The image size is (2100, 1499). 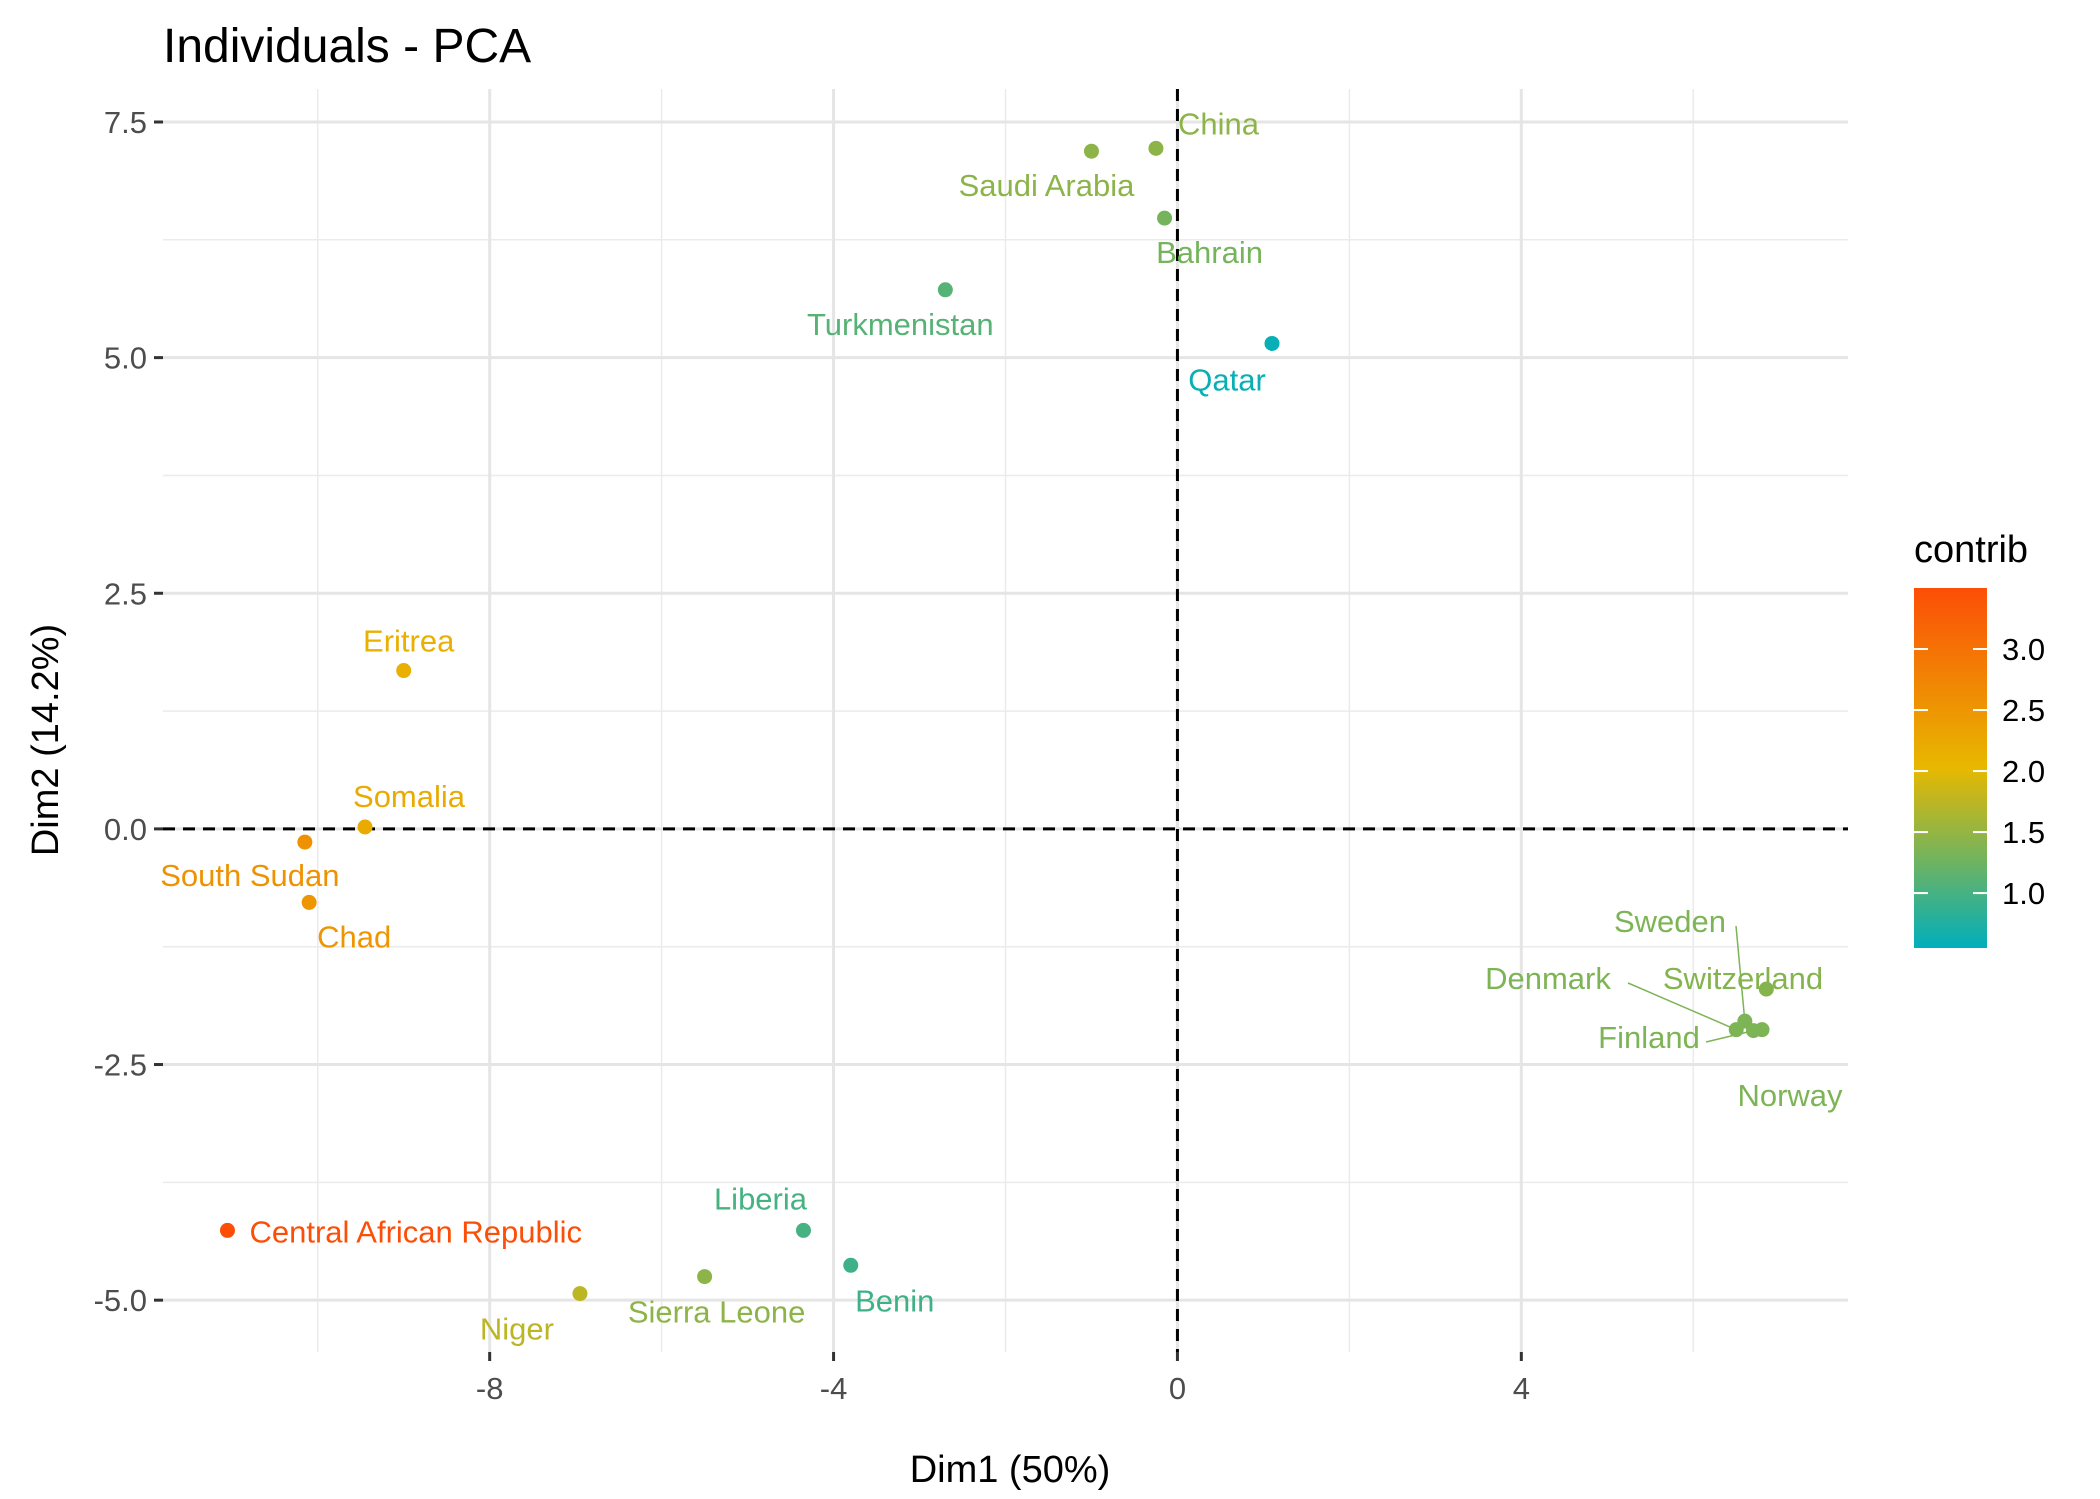 What do you see at coordinates (415, 1231) in the screenshot?
I see `label-central-african-republic: Central African Republic` at bounding box center [415, 1231].